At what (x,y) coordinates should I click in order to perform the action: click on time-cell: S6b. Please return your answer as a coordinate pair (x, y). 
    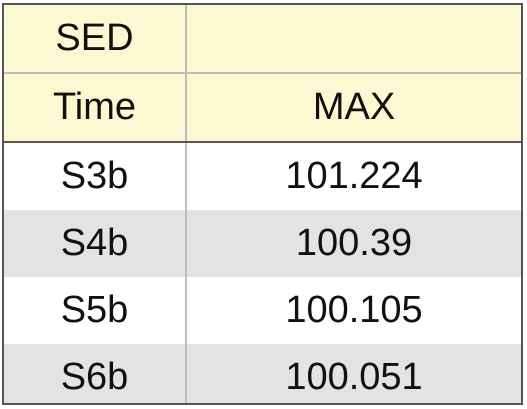
    Looking at the image, I should click on (95, 373).